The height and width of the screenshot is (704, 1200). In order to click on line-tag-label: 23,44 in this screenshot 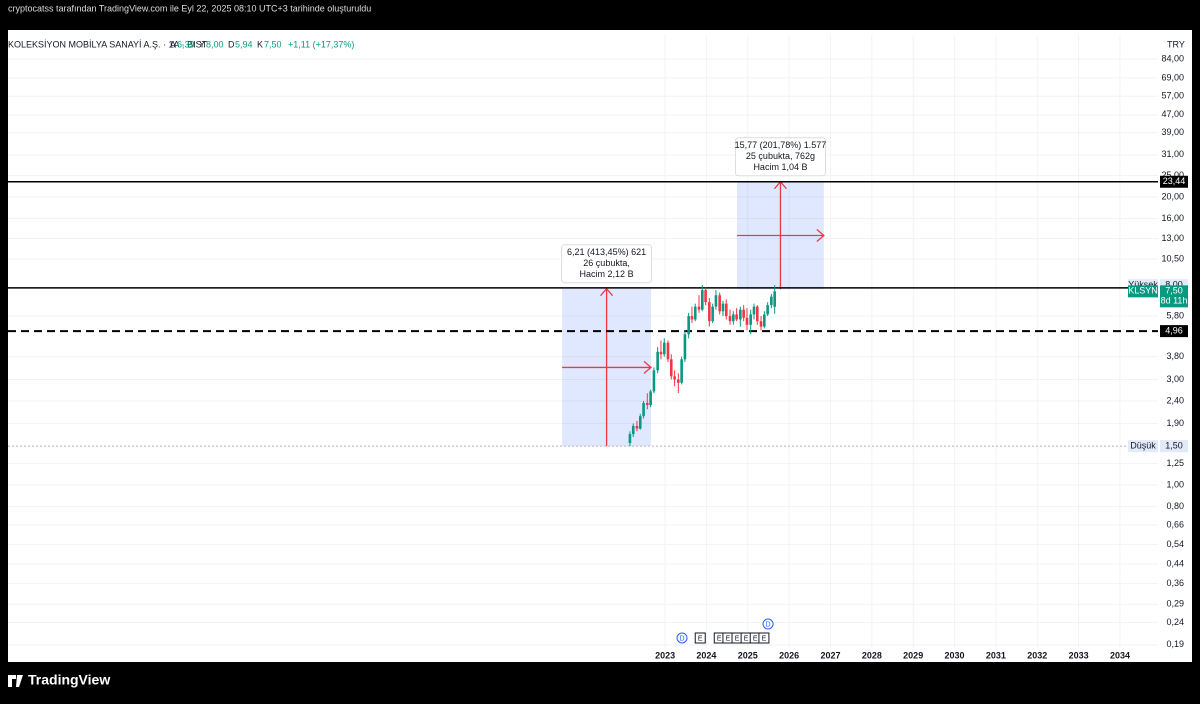, I will do `click(1174, 181)`.